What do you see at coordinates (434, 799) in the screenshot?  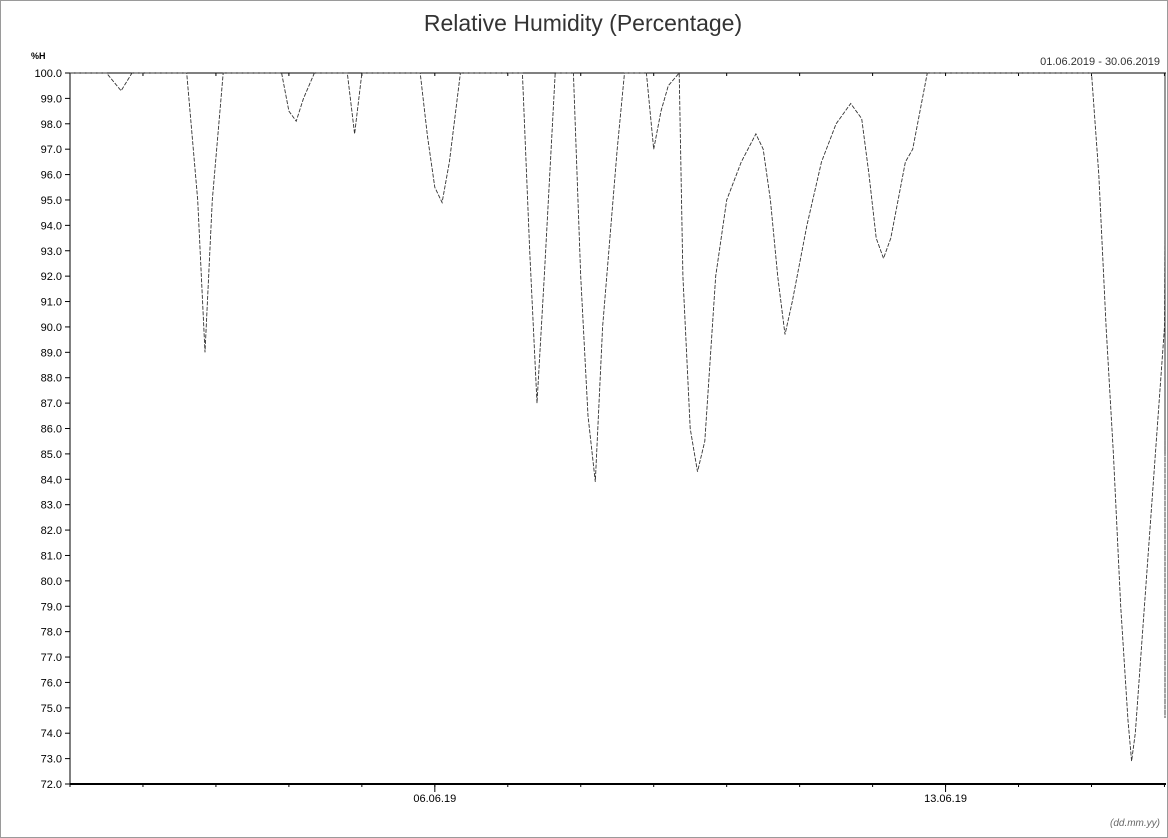 I see `x-tick-label: 06.06.19` at bounding box center [434, 799].